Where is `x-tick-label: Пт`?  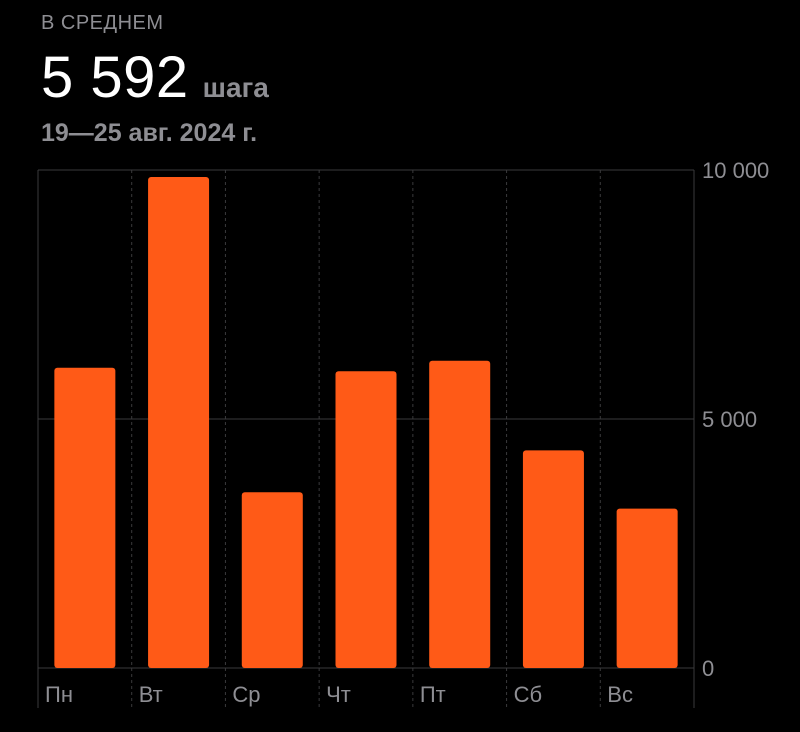 x-tick-label: Пт is located at coordinates (433, 694).